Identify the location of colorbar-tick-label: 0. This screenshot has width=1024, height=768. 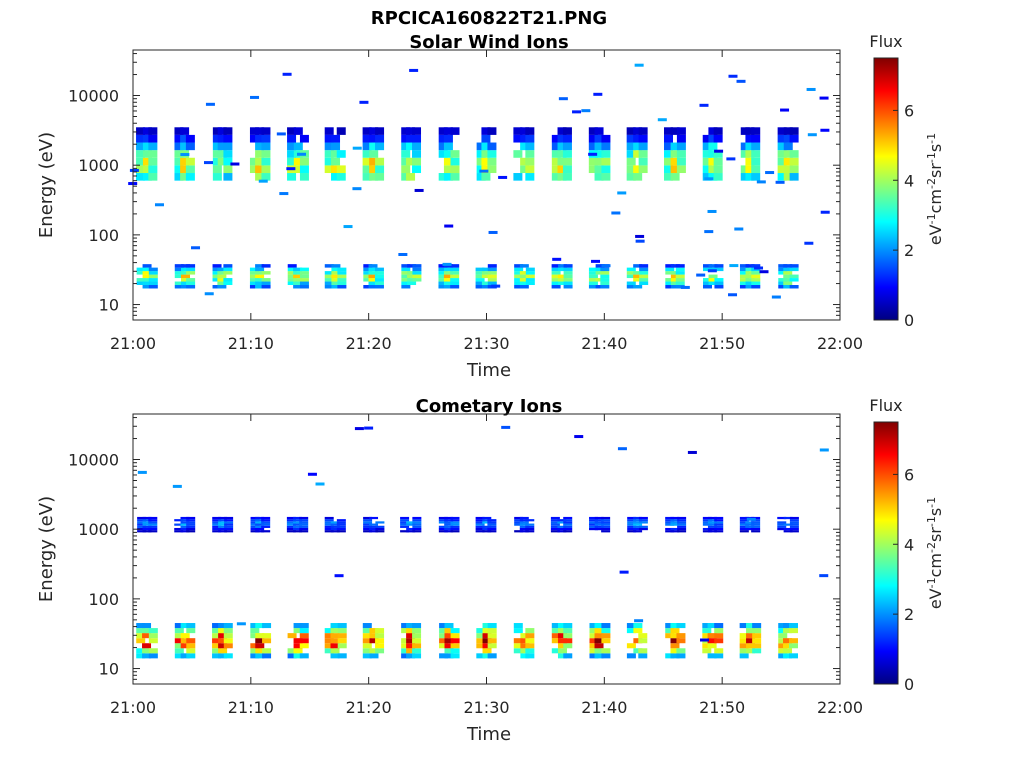
(909, 320).